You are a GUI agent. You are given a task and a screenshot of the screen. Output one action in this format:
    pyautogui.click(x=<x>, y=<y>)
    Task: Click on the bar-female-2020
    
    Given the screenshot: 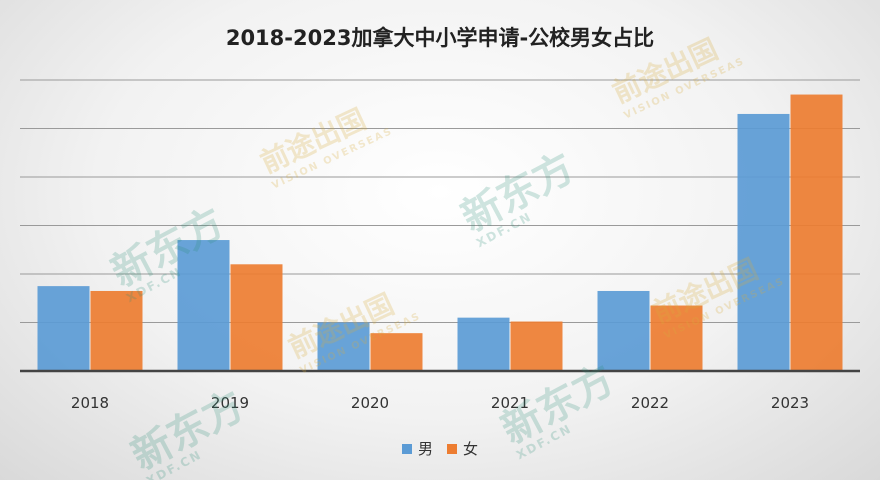 What is the action you would take?
    pyautogui.click(x=396, y=352)
    